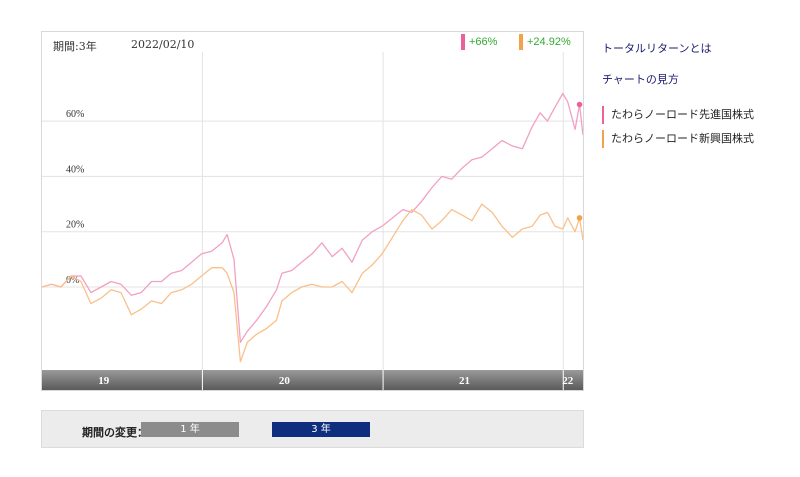 Image resolution: width=800 pixels, height=477 pixels. I want to click on period-selector-label: 期間の変更：, so click(115, 432).